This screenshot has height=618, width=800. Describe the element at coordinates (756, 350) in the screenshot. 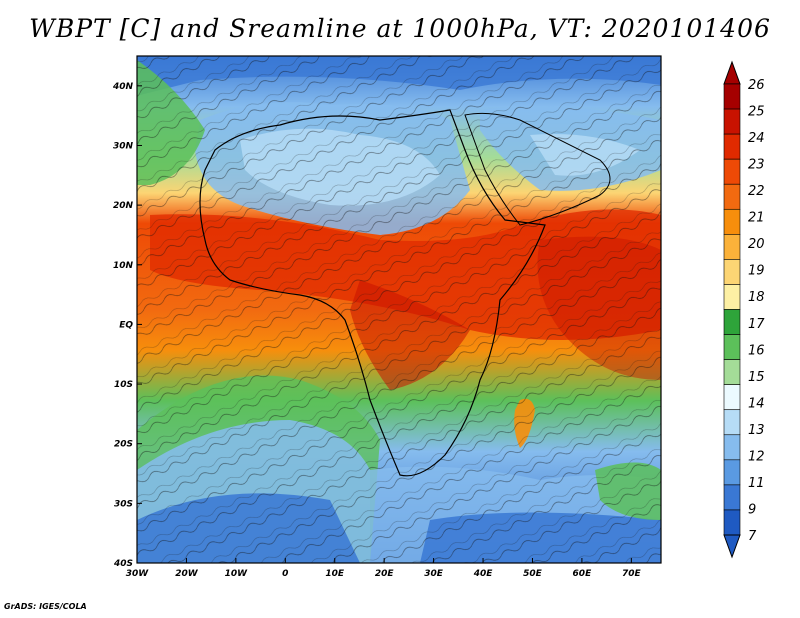

I see `colorbar-label: 16` at that location.